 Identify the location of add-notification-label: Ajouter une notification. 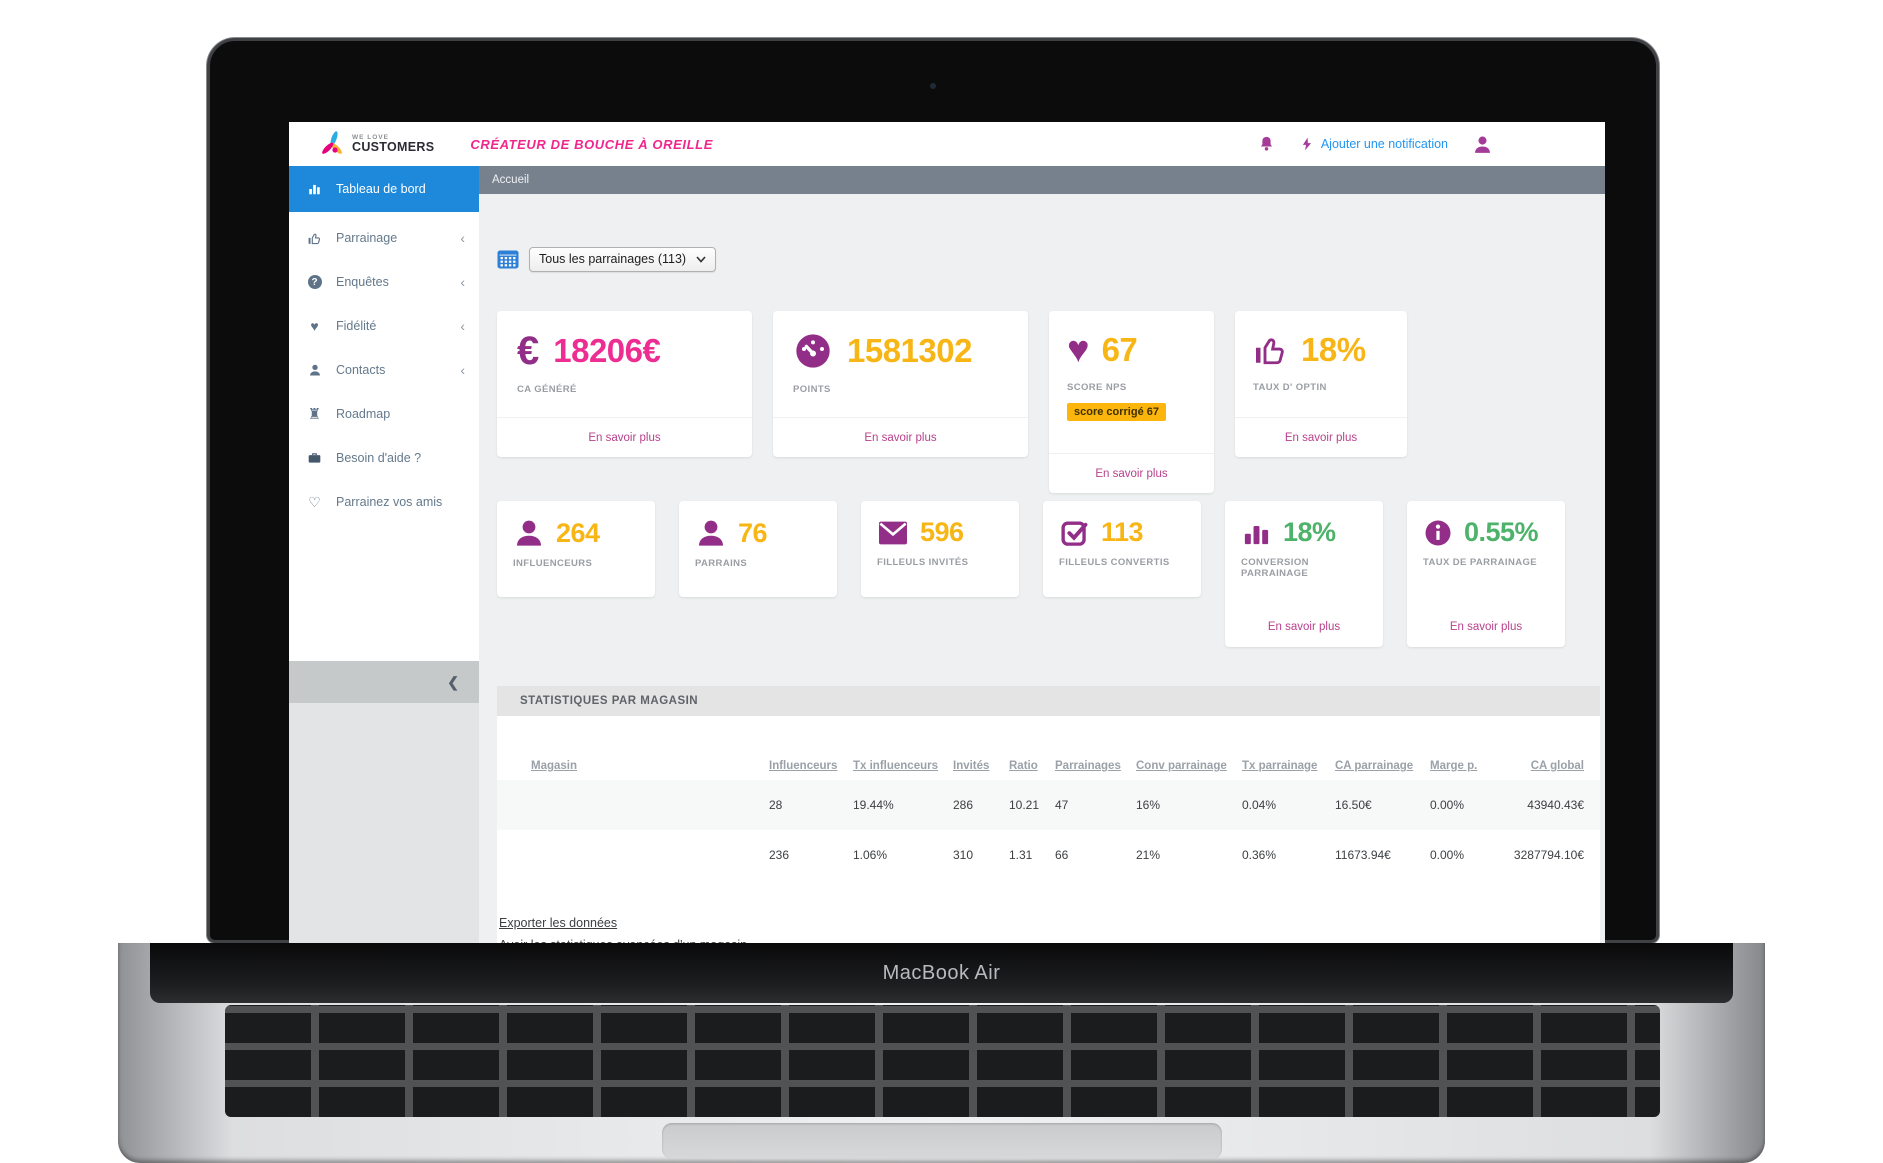
(1384, 144).